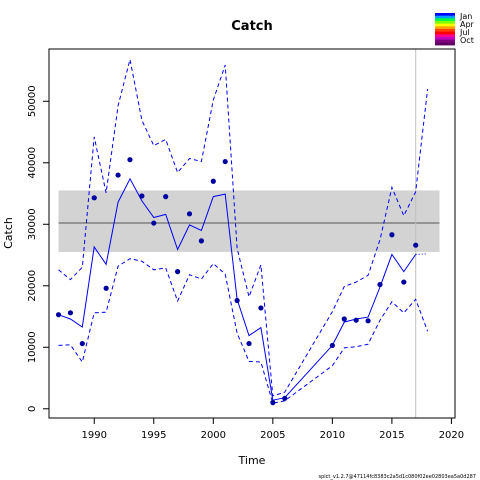 The image size is (480, 480). What do you see at coordinates (32, 101) in the screenshot?
I see `y-tick-label: 50000` at bounding box center [32, 101].